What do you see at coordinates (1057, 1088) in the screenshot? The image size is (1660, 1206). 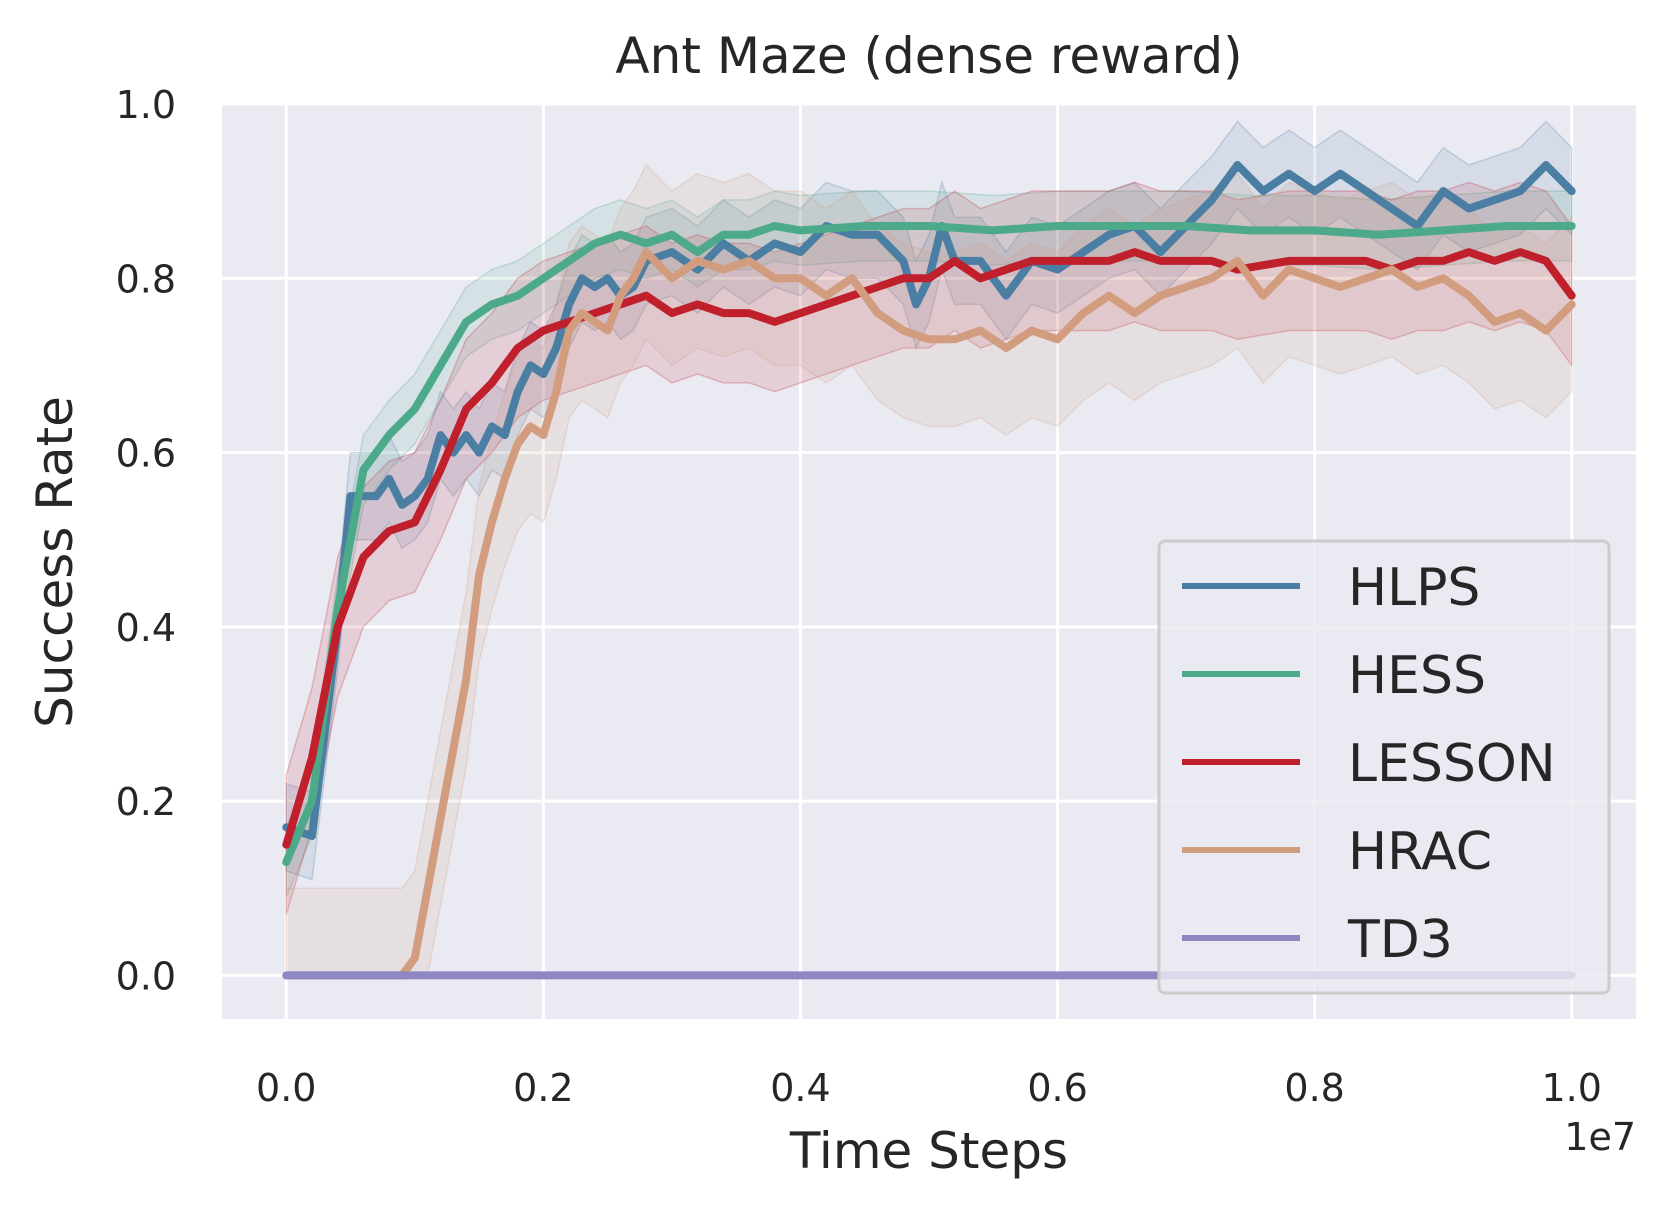 I see `x-tick-label: 0.6` at bounding box center [1057, 1088].